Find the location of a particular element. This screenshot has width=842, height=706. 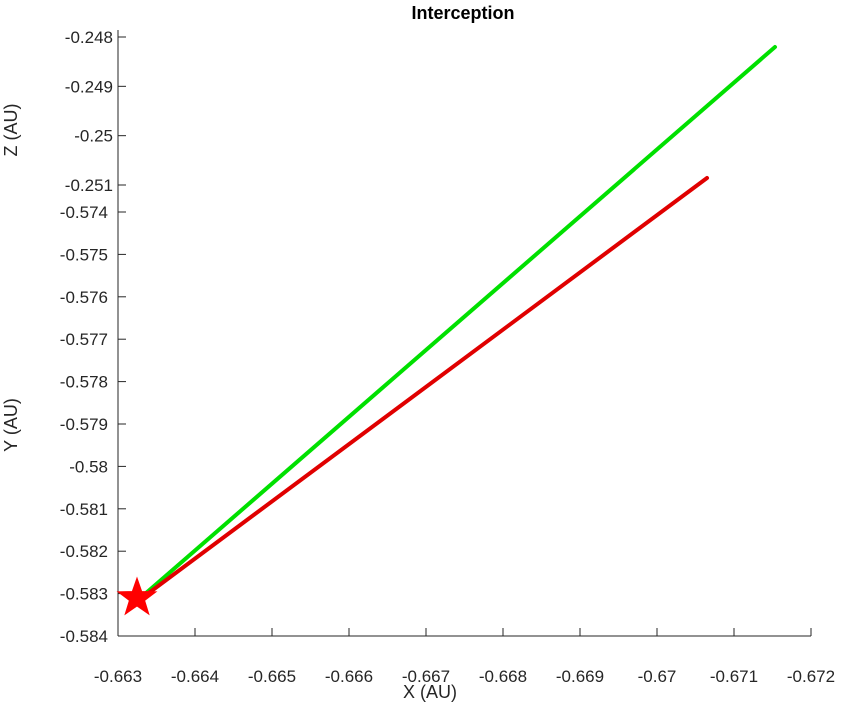

marker-layer is located at coordinates (137, 596).